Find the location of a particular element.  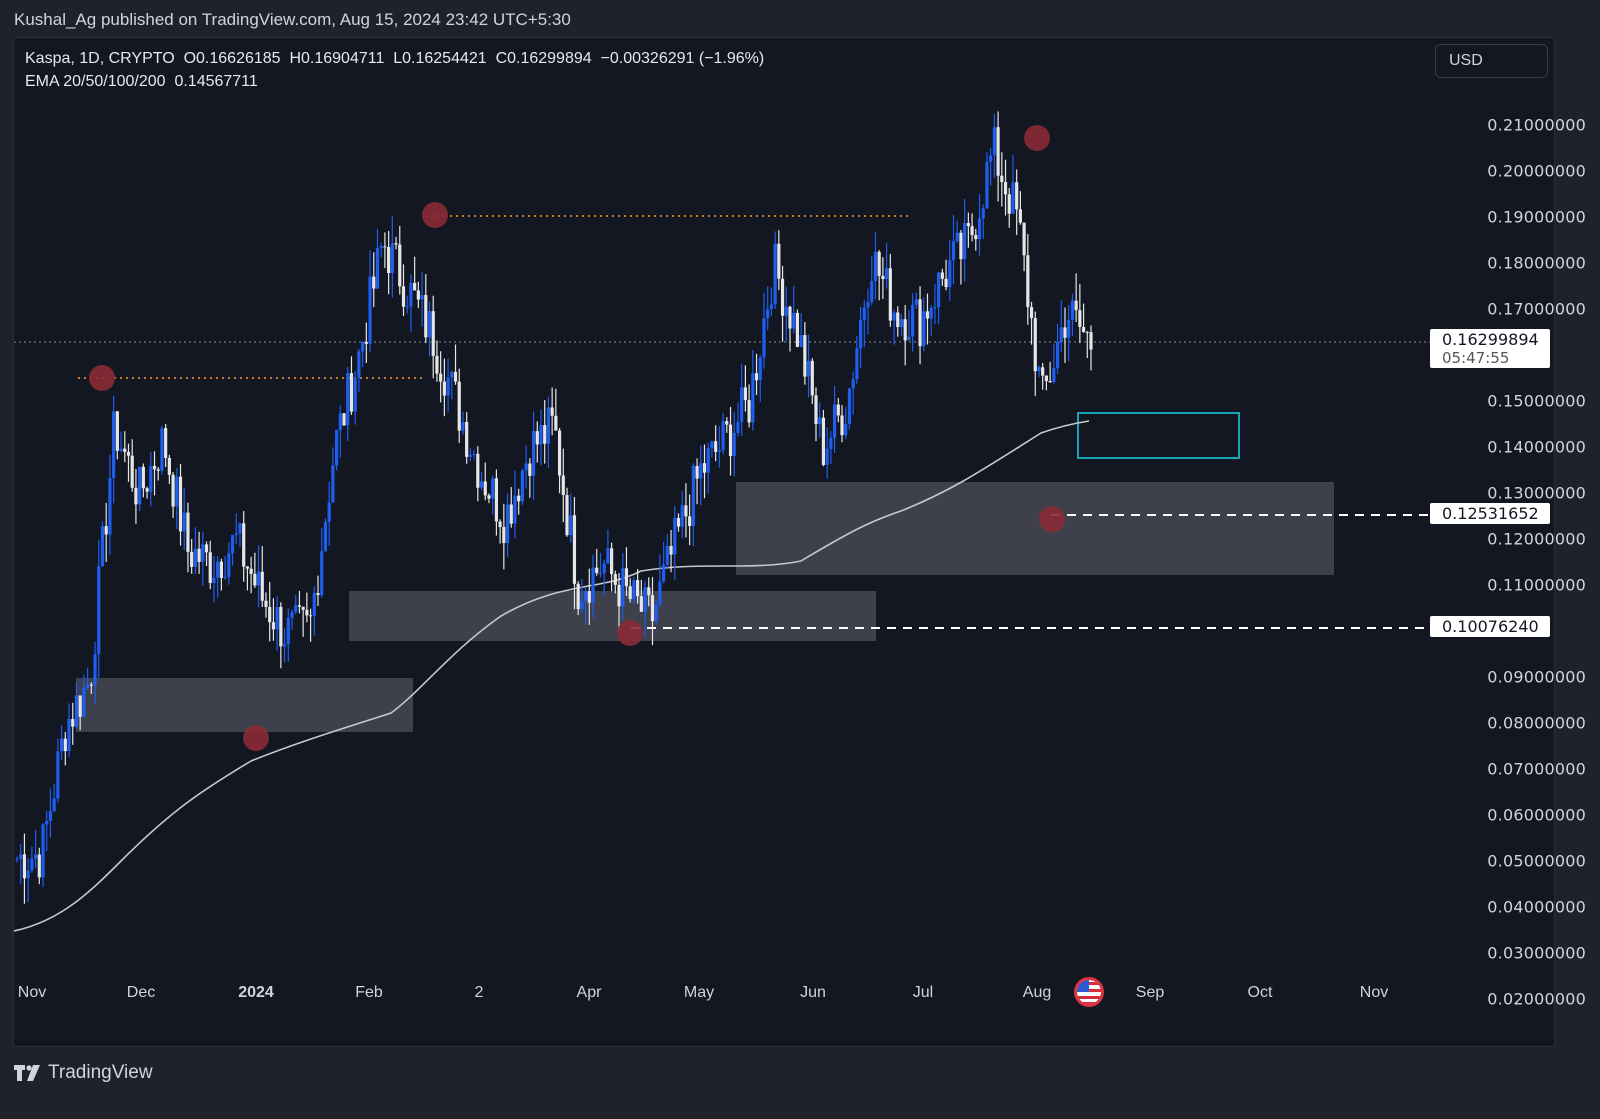

price-tick: 0.19000000 is located at coordinates (1536, 217).